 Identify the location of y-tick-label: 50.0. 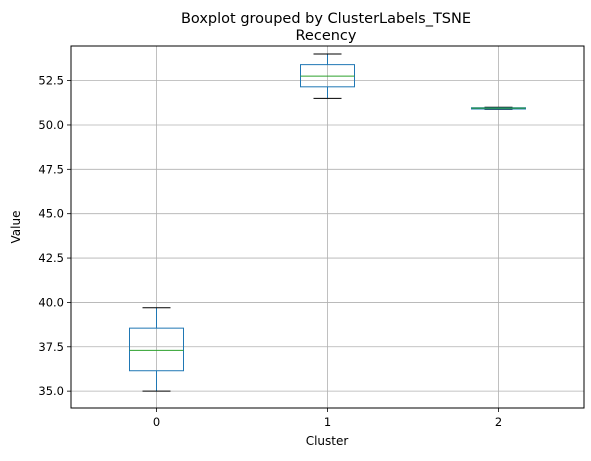
(51, 125).